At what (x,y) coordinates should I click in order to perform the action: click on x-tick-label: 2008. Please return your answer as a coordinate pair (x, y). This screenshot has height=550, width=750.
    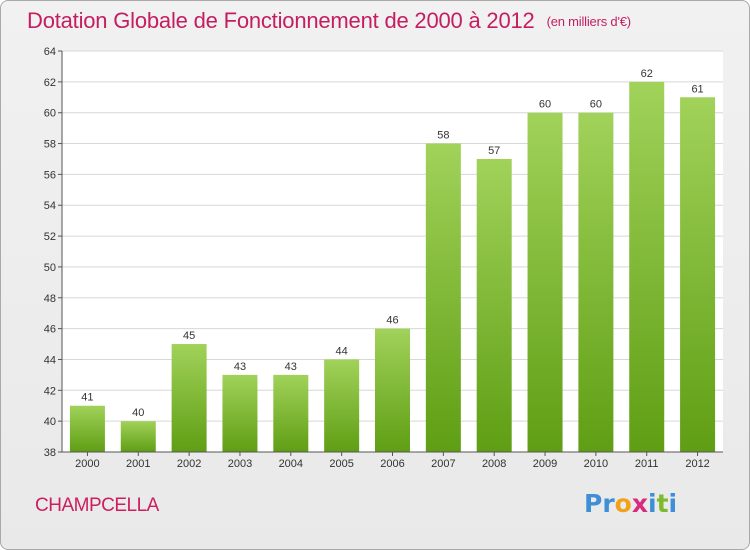
    Looking at the image, I should click on (494, 464).